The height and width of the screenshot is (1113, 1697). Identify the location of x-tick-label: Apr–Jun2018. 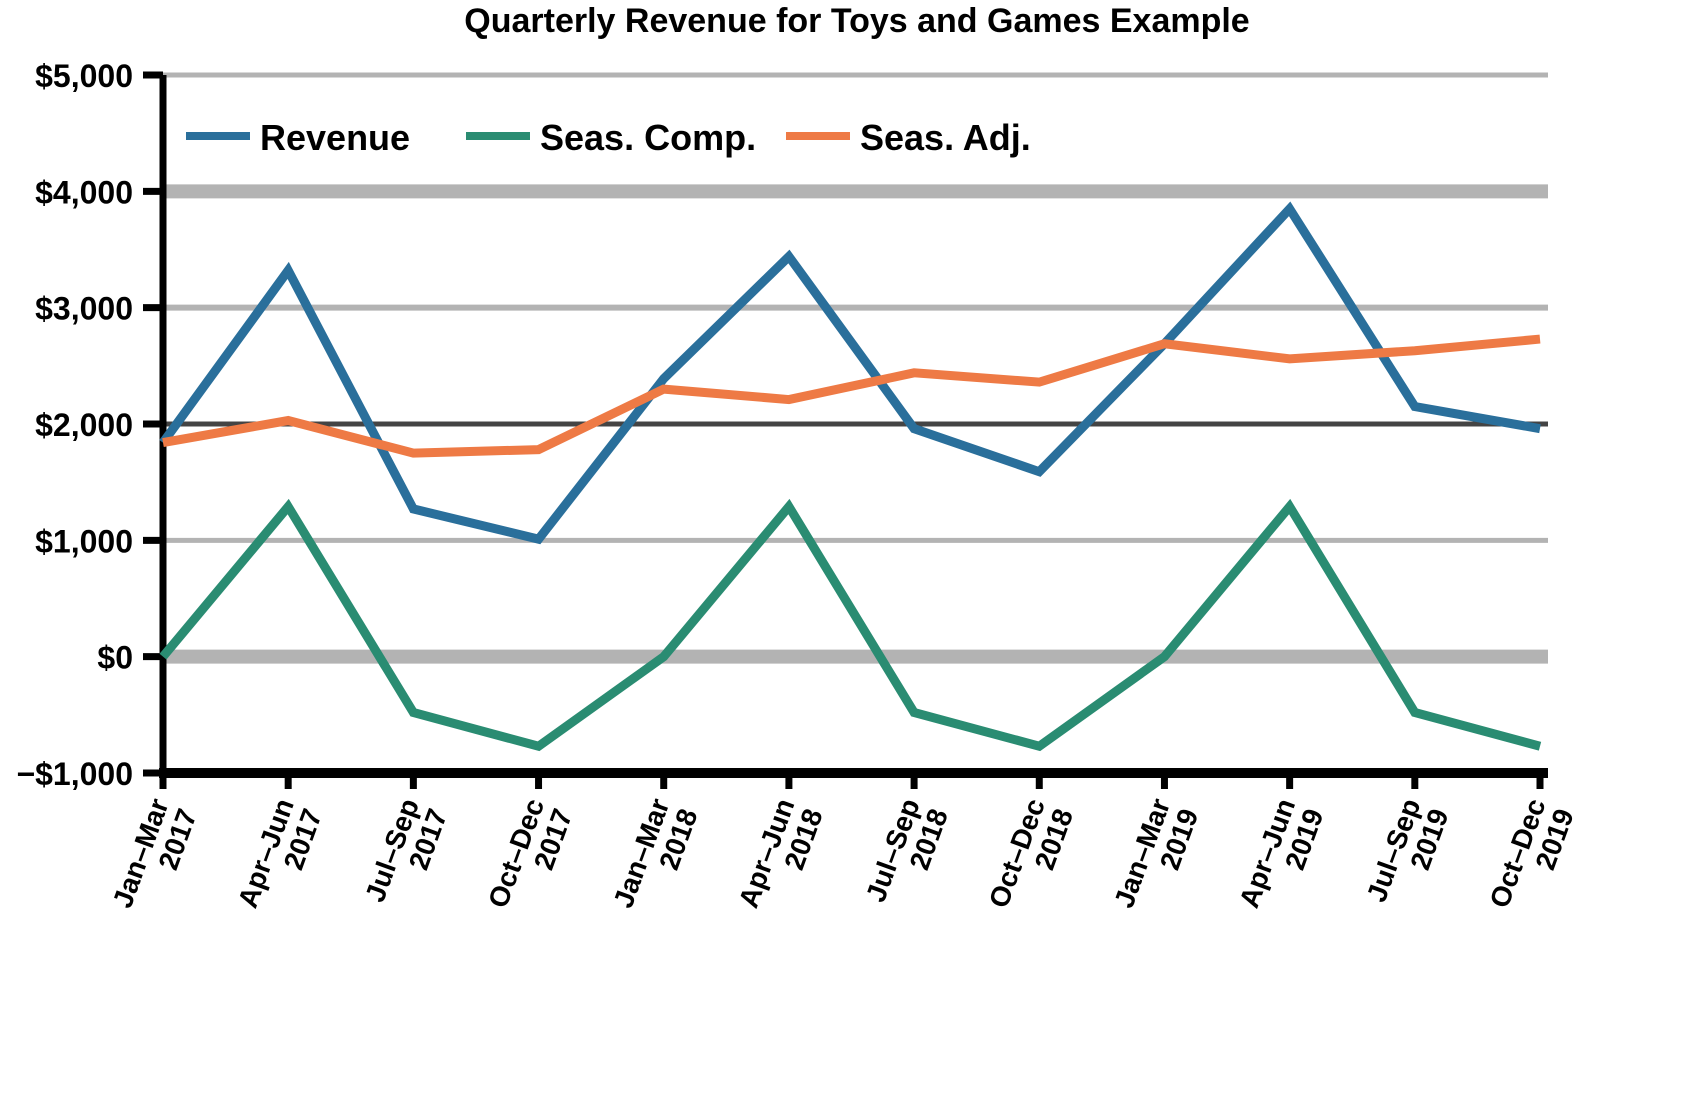
(781, 858).